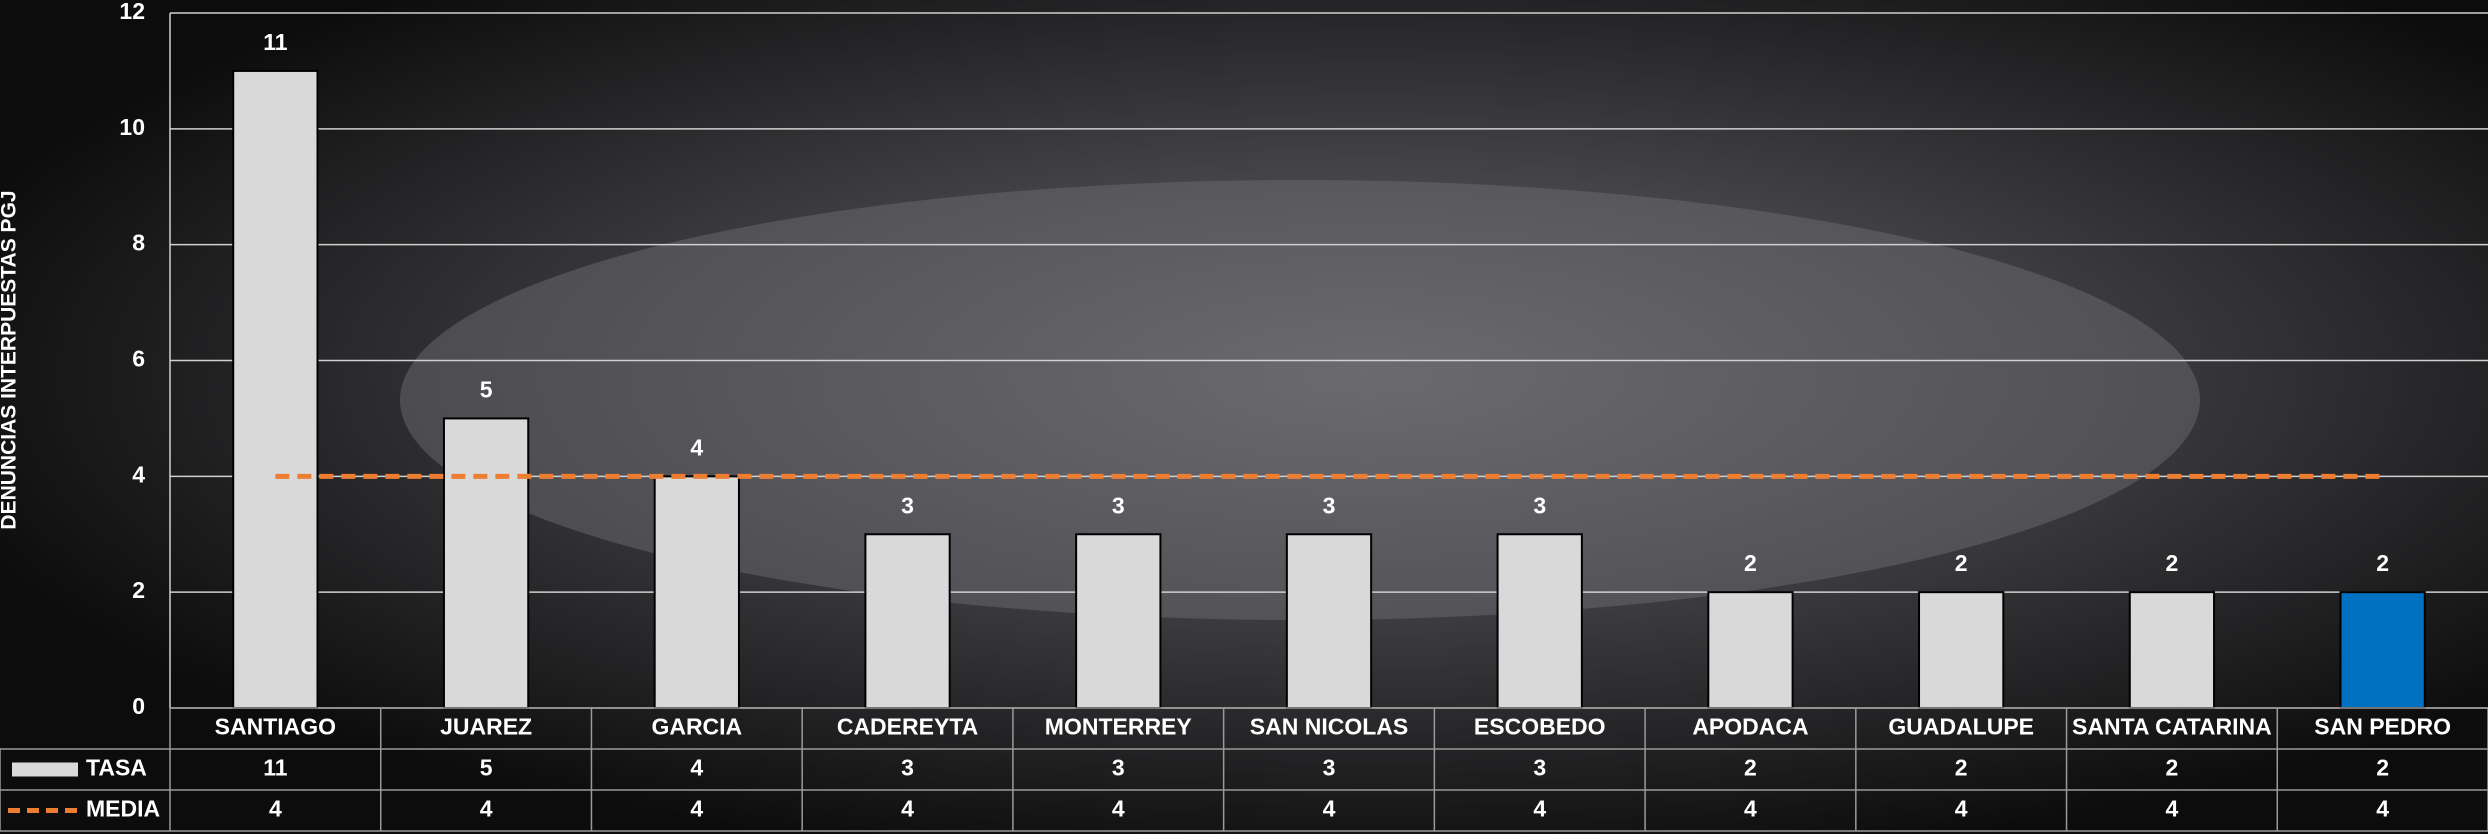  Describe the element at coordinates (138, 706) in the screenshot. I see `y-tick-label: 0` at that location.